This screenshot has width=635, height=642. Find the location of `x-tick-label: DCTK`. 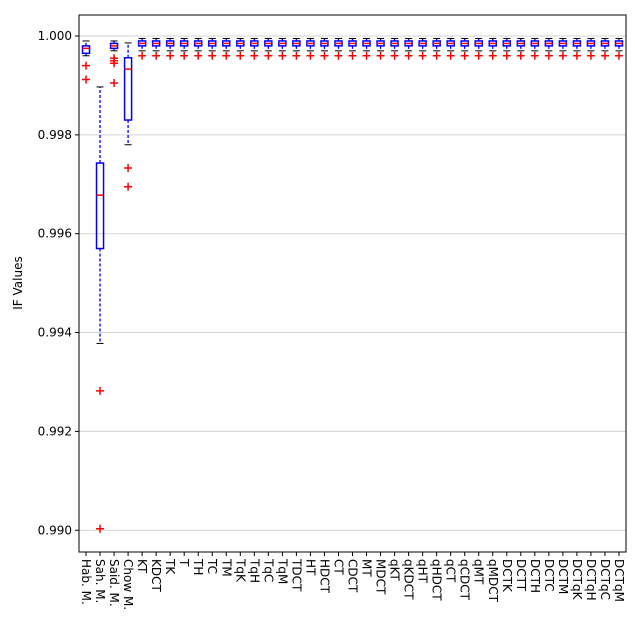

x-tick-label: DCTK is located at coordinates (507, 576).